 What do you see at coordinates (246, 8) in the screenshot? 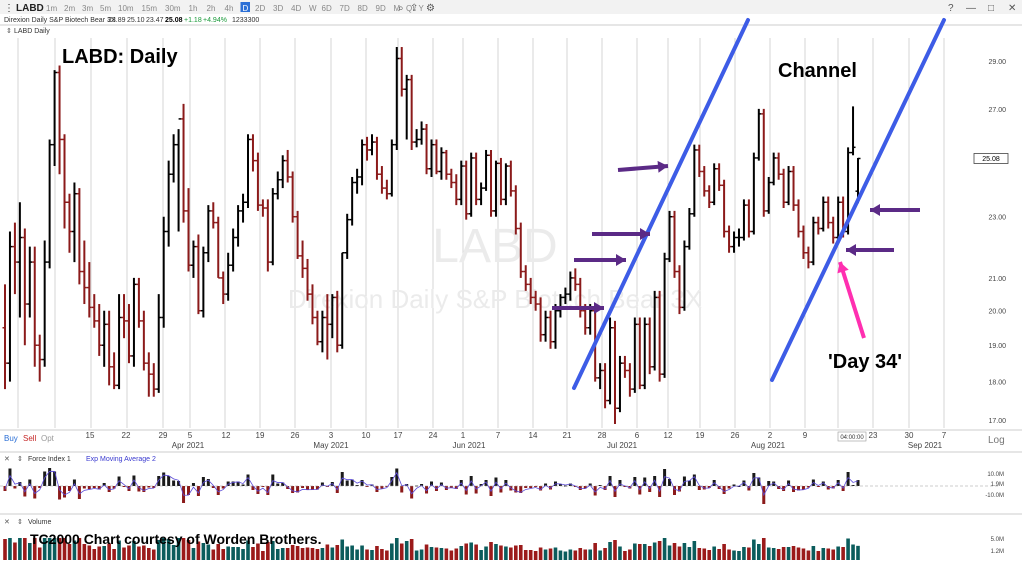
I see `timeframe-button: D` at bounding box center [246, 8].